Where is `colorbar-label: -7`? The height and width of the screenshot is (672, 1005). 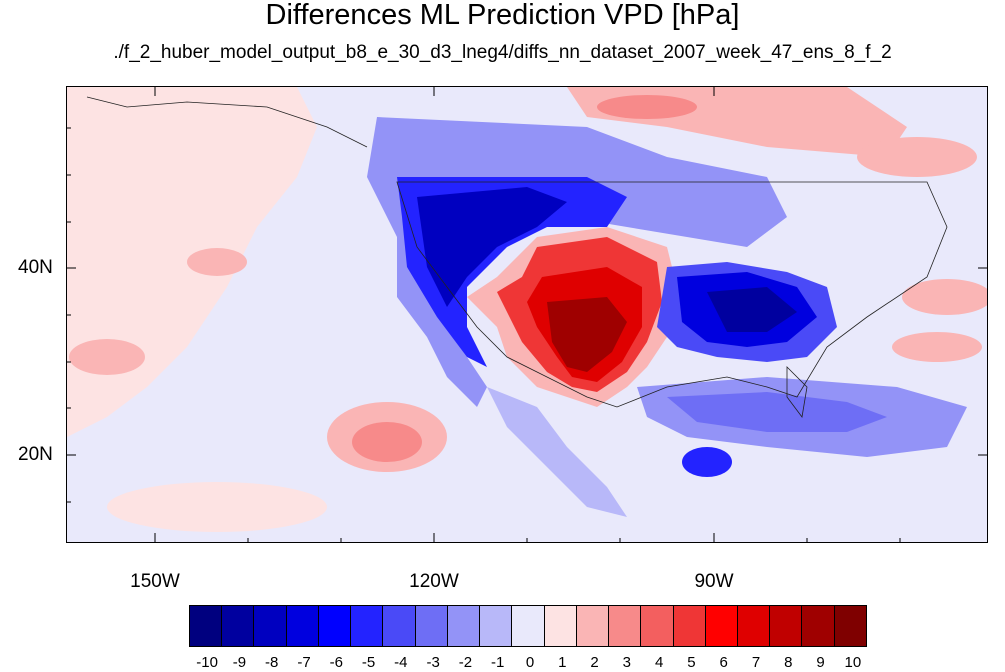 colorbar-label: -7 is located at coordinates (304, 662).